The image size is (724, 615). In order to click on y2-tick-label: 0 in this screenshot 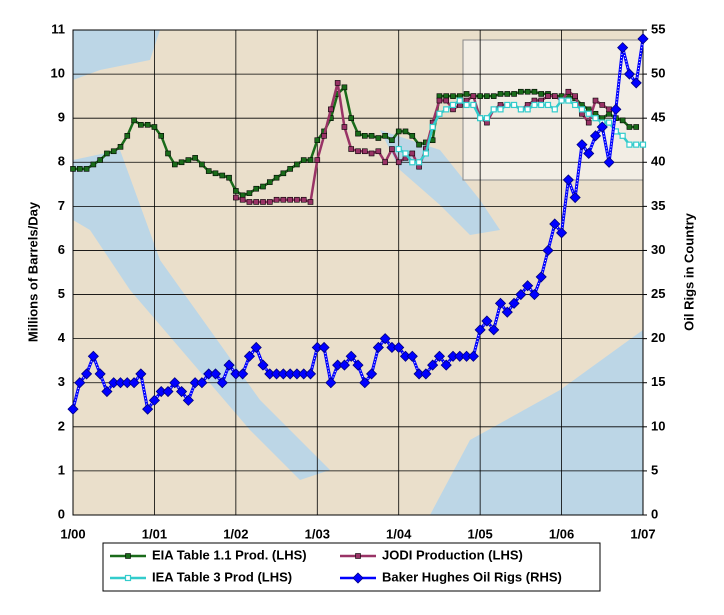, I will do `click(654, 513)`.